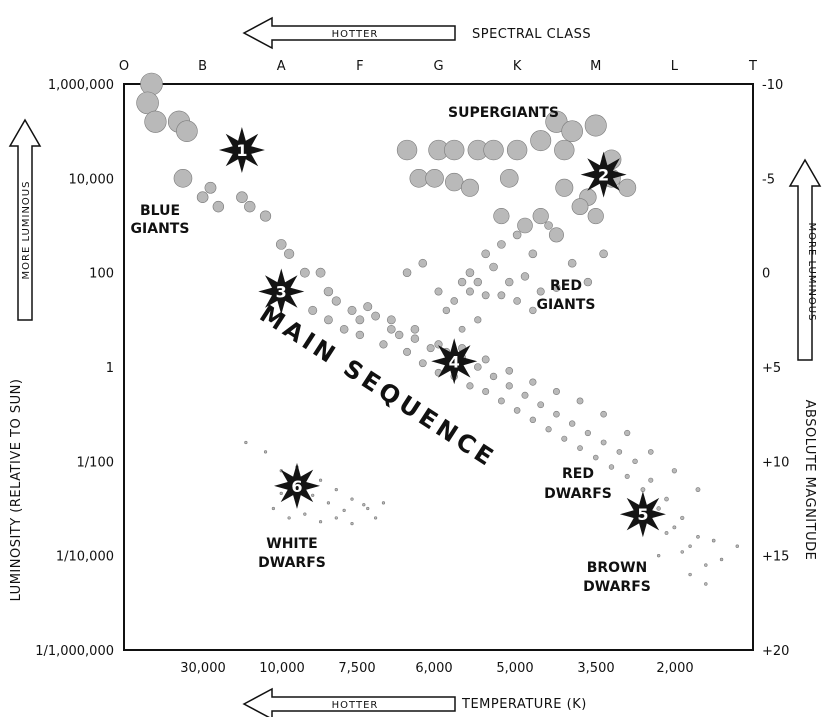  I want to click on right-tick-label: +20, so click(775, 651).